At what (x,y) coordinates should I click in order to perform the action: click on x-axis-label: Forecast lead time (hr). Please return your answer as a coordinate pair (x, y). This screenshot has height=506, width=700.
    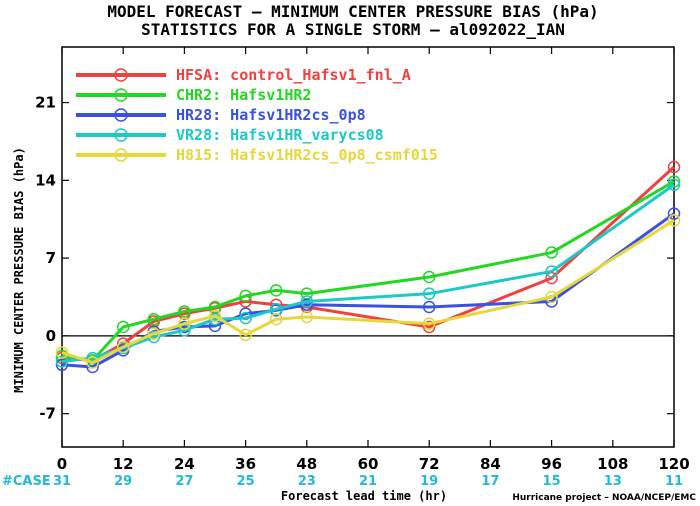
    Looking at the image, I should click on (364, 496).